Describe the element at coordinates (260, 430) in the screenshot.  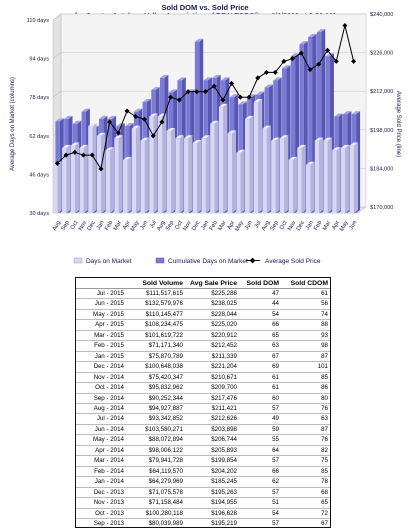
I see `cell-sold-dom: 59` at that location.